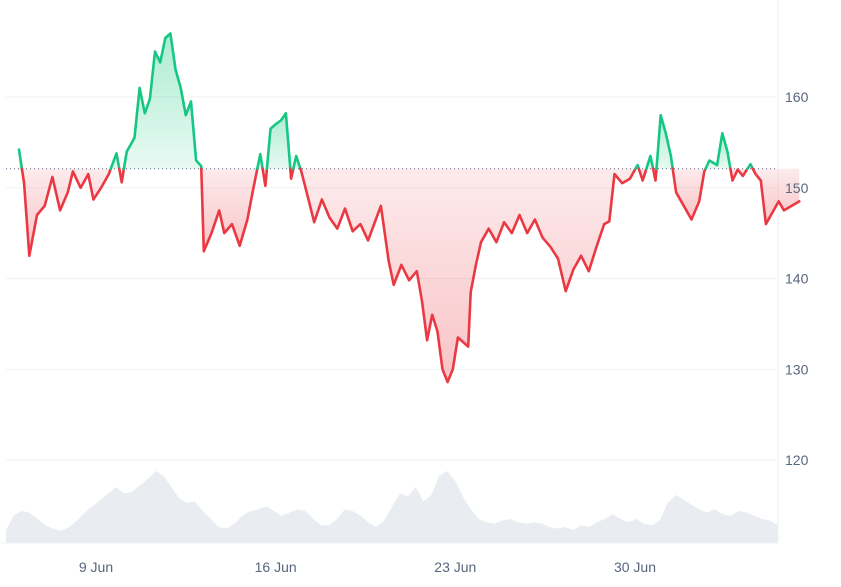  What do you see at coordinates (455, 567) in the screenshot?
I see `x-tick-label-23-jun: 23 Jun` at bounding box center [455, 567].